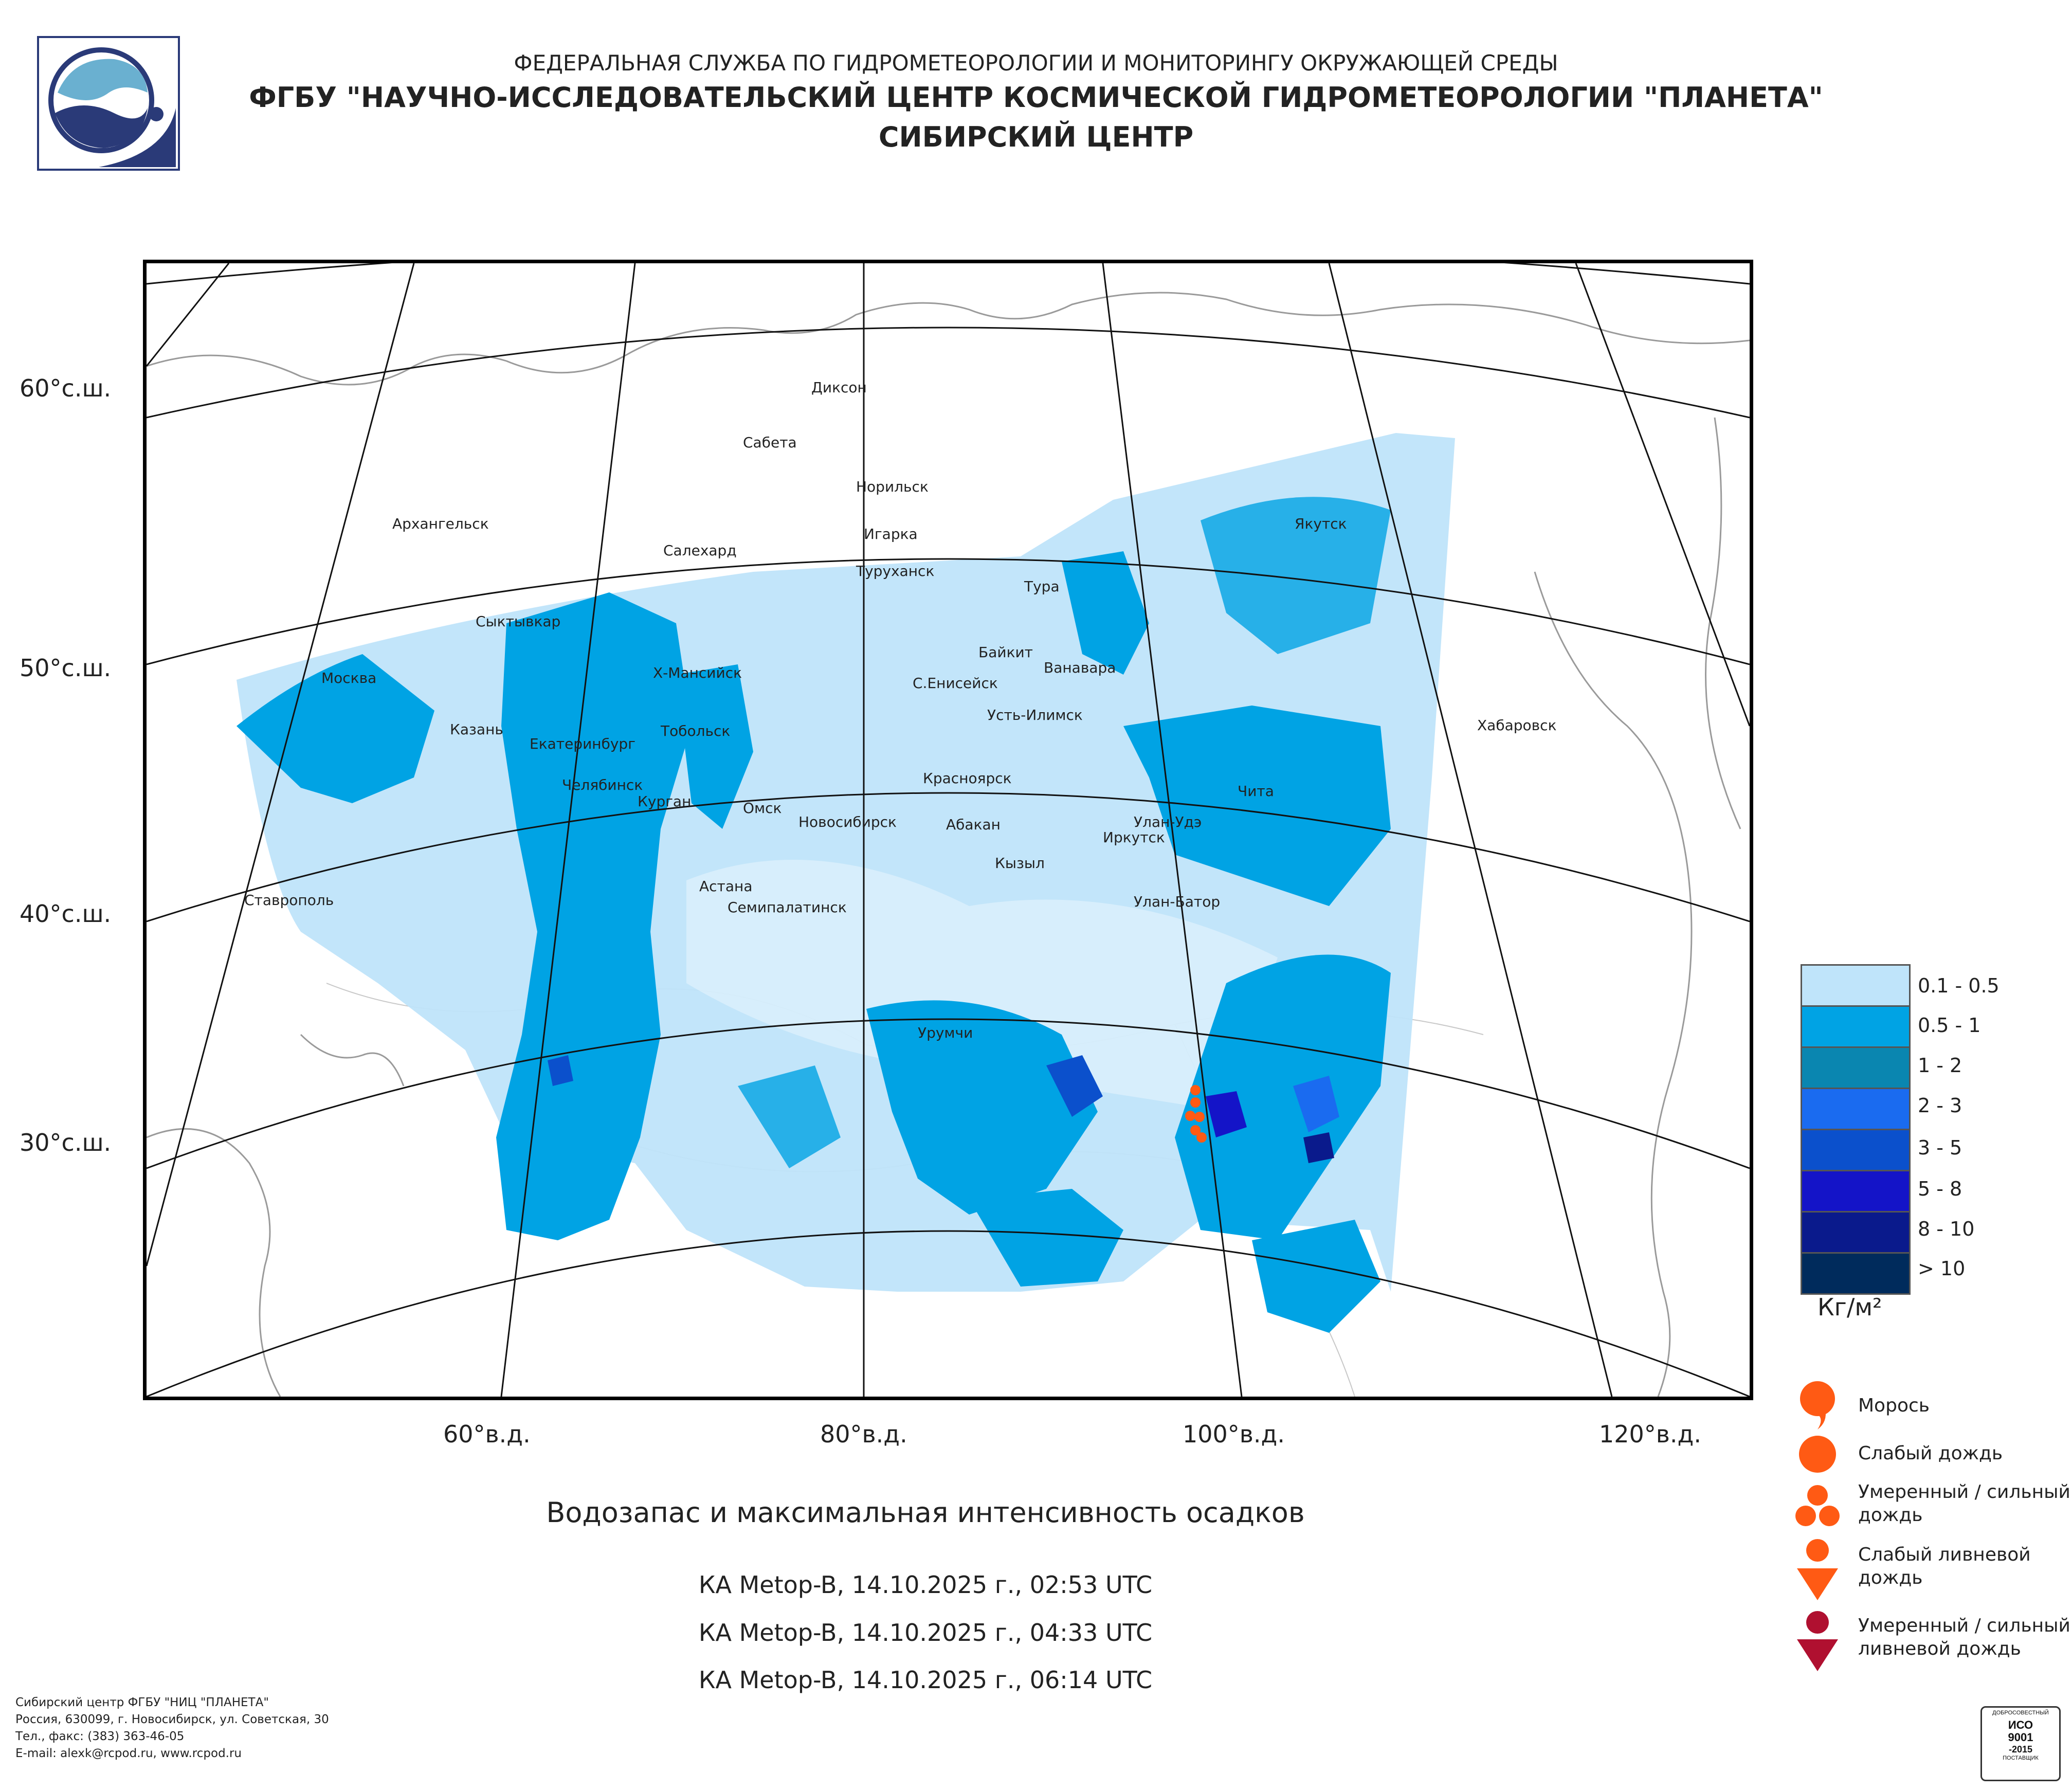 The height and width of the screenshot is (1791, 2072). I want to click on lon-label-60: 60°в.д., so click(487, 1434).